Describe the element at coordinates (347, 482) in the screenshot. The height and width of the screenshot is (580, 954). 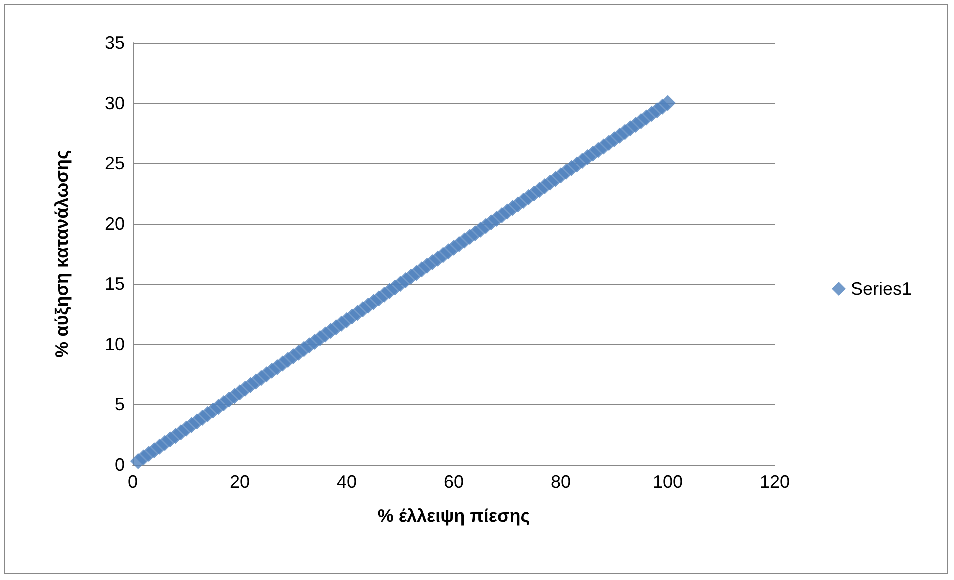
I see `x-tick-label: 40` at that location.